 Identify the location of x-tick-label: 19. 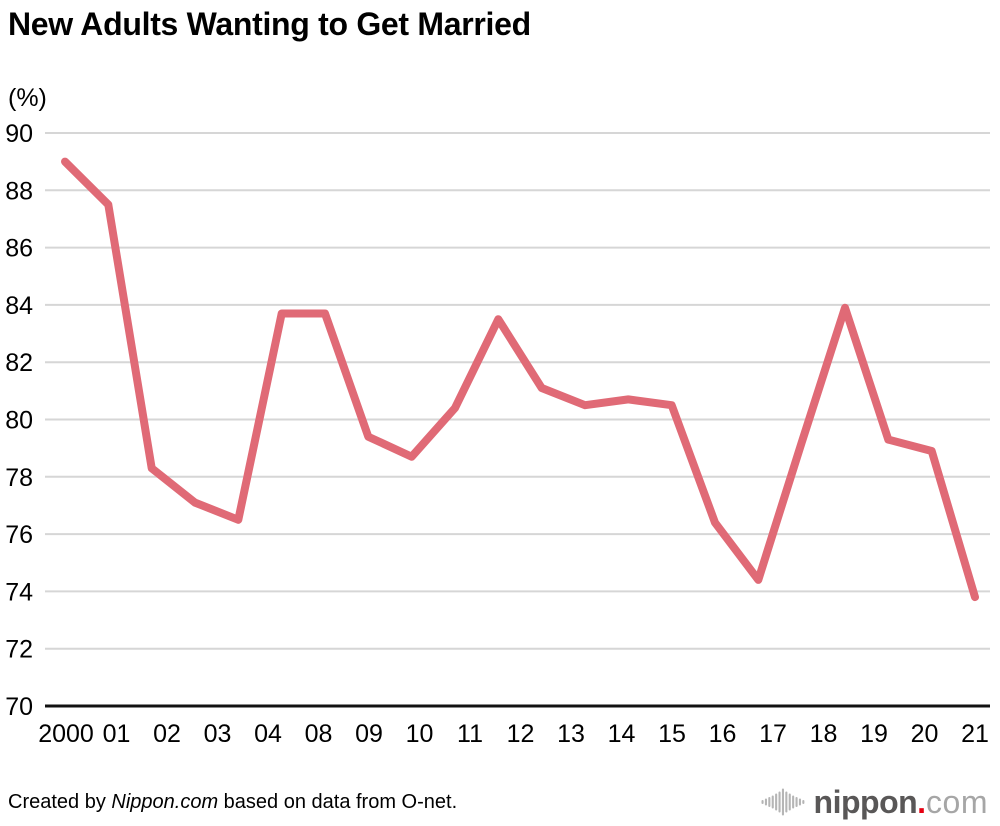
(874, 734).